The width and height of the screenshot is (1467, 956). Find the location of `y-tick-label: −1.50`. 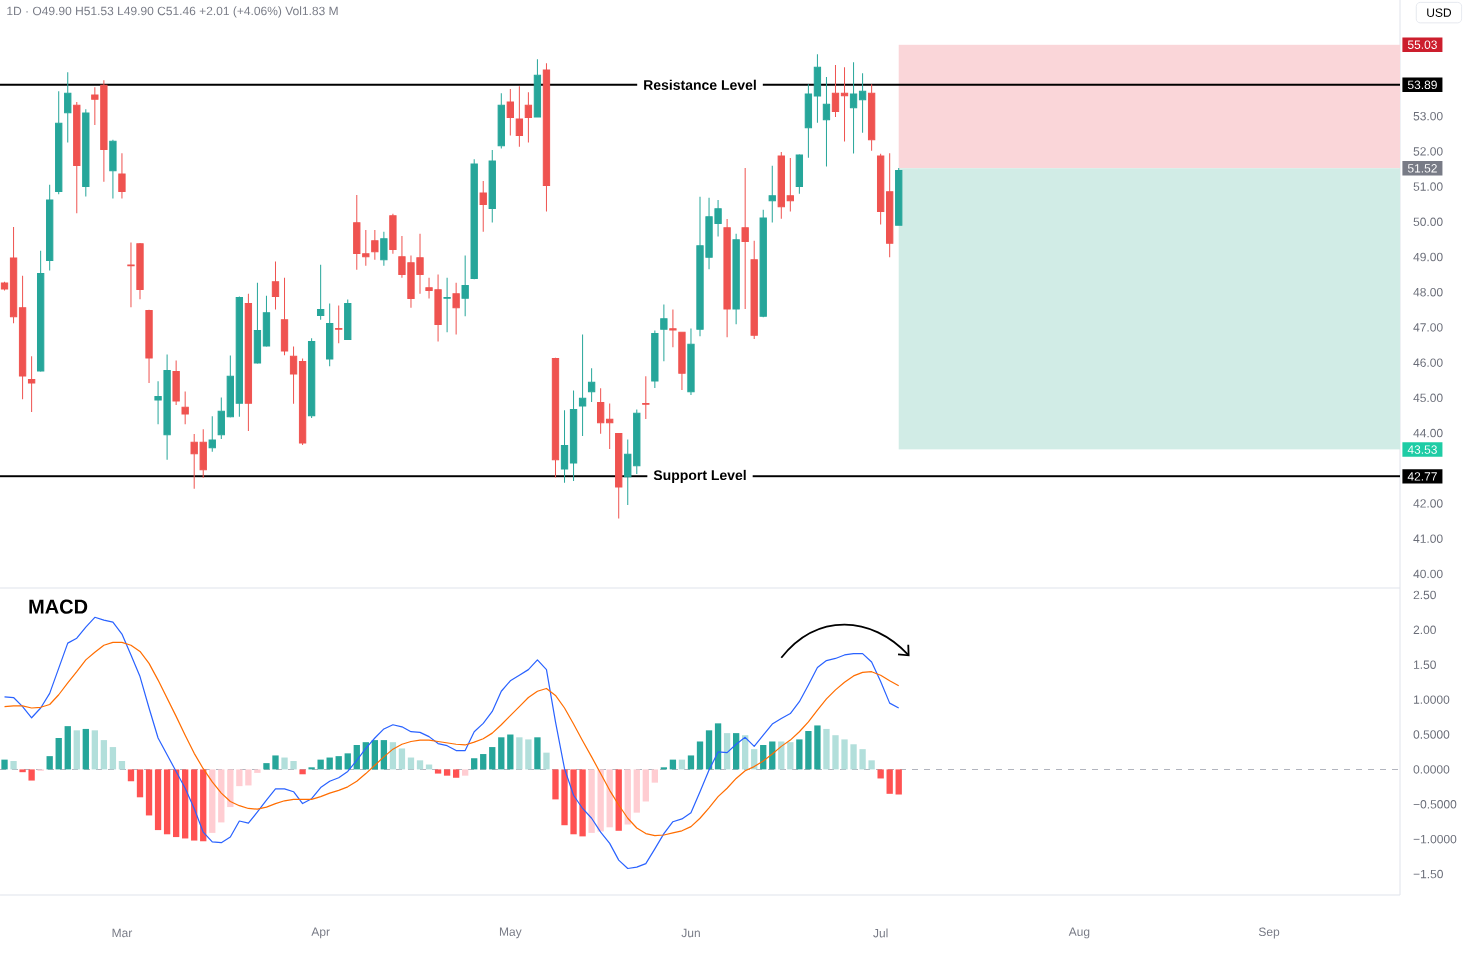

y-tick-label: −1.50 is located at coordinates (1428, 874).